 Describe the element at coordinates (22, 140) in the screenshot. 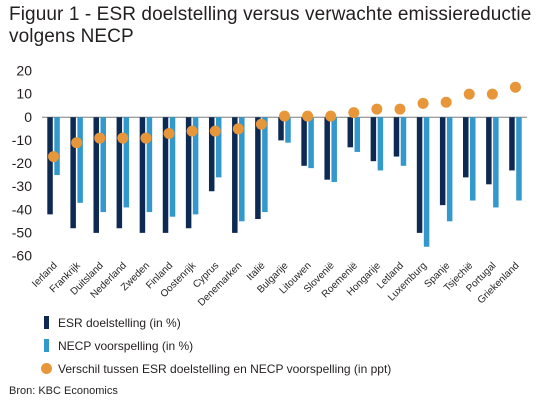

I see `y-tick-label: -10` at that location.